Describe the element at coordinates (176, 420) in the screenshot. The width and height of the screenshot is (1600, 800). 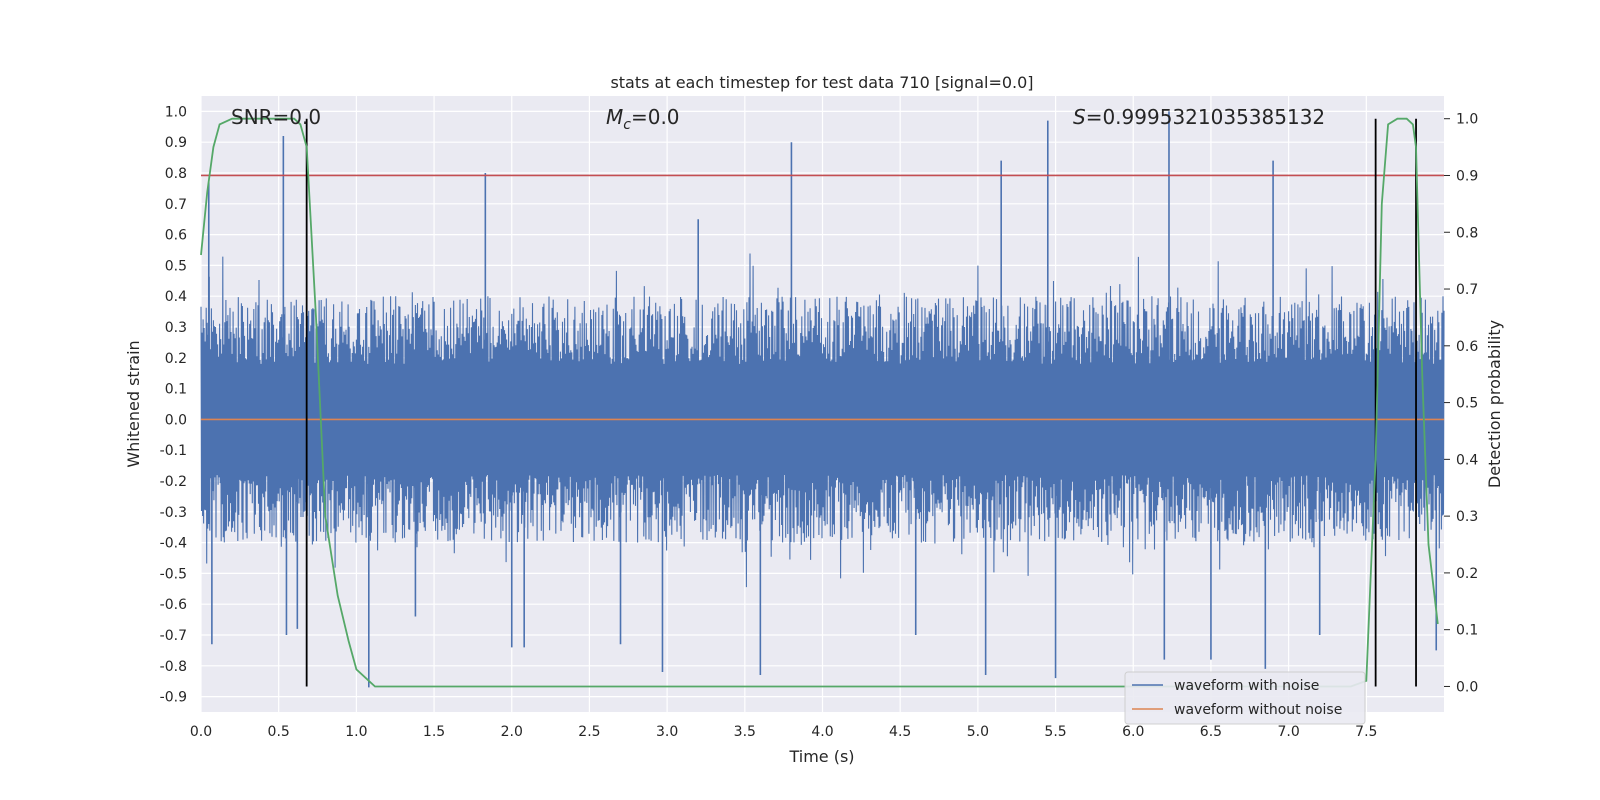
I see `y-tick-label: 0.0` at that location.